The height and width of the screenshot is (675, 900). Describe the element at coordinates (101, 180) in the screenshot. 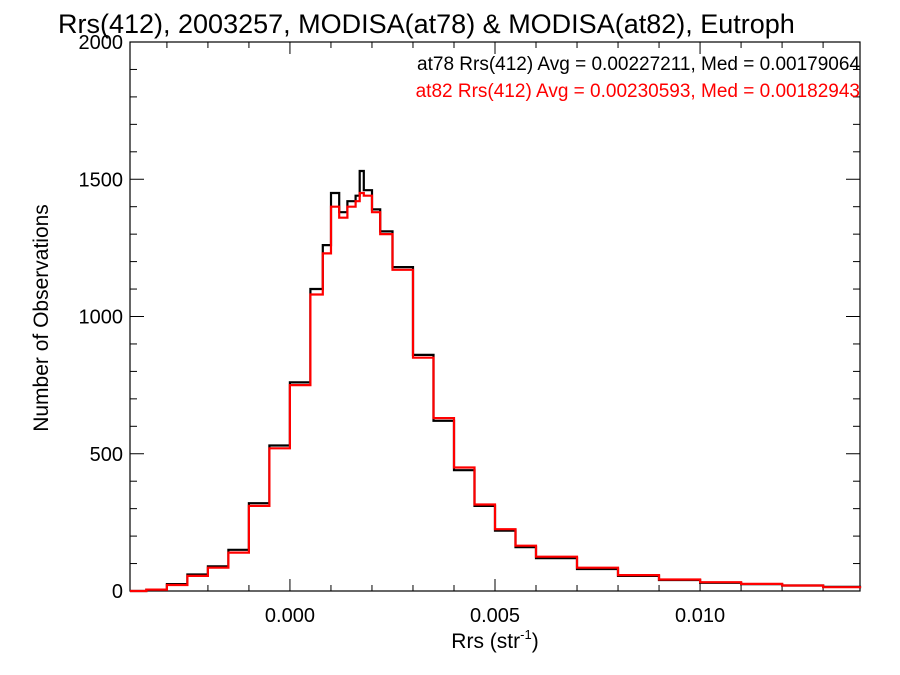

I see `y-tick-label: 1500` at that location.